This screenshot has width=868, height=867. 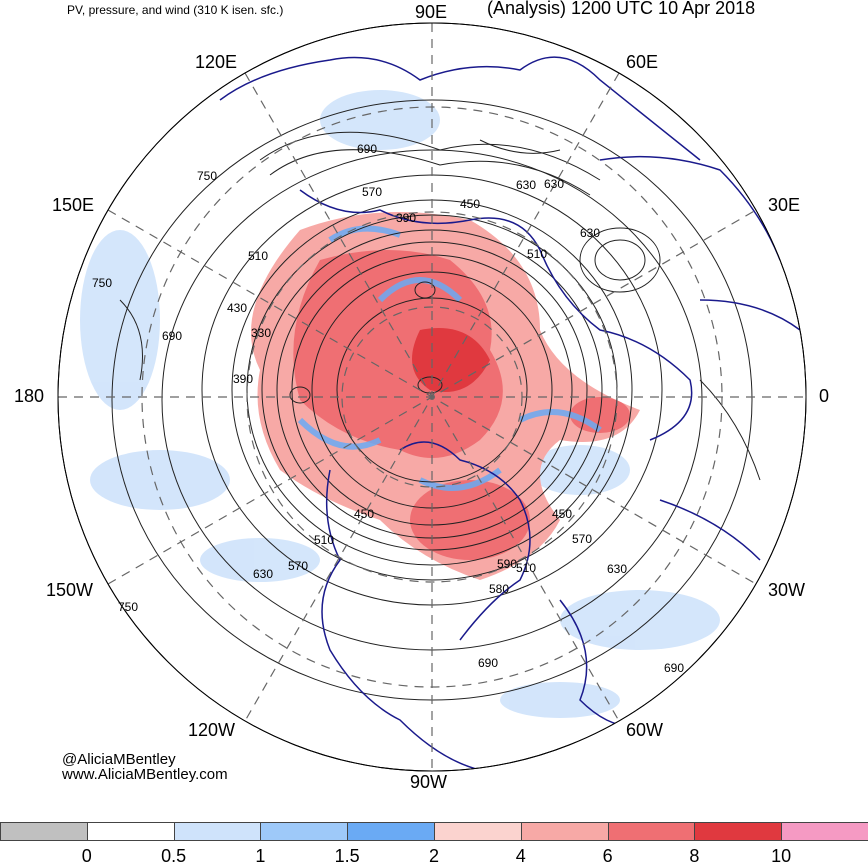 I want to click on lon-label-150e: 150E, so click(x=73, y=205).